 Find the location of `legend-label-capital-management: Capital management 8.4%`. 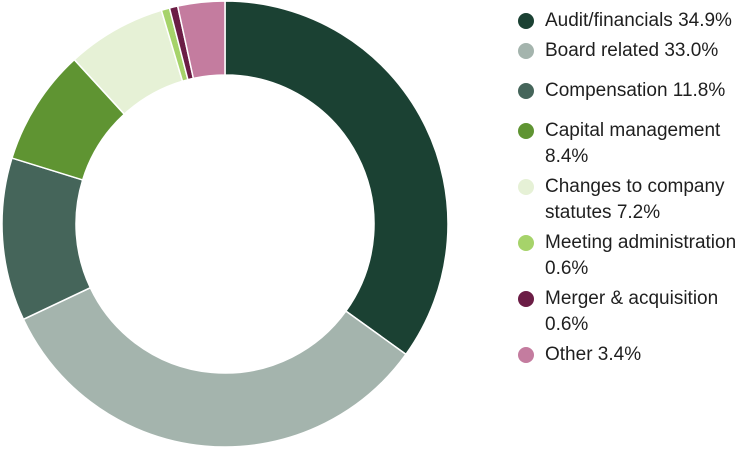

legend-label-capital-management: Capital management 8.4% is located at coordinates (633, 143).